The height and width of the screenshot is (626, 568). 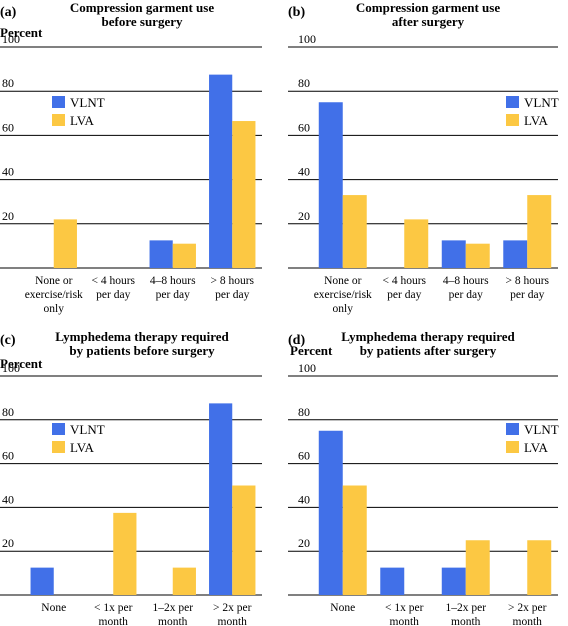 What do you see at coordinates (296, 12) in the screenshot?
I see `panel-label: (b)` at bounding box center [296, 12].